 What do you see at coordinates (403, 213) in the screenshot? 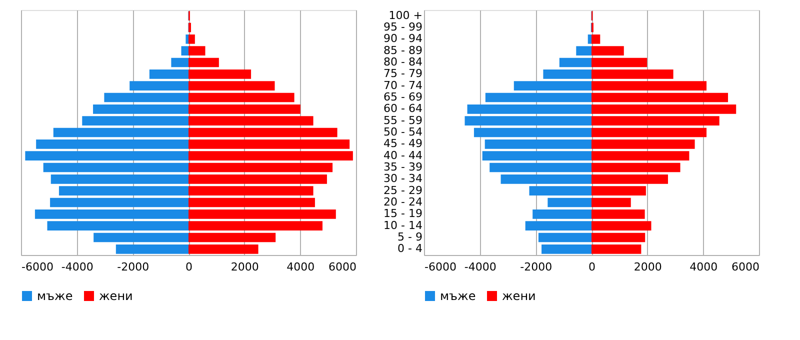
I see `y-tick-label: 15 - 19` at bounding box center [403, 213].